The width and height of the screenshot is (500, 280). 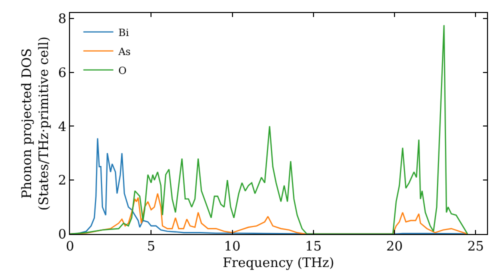 I want to click on y-tick-label: 8, so click(x=62, y=19).